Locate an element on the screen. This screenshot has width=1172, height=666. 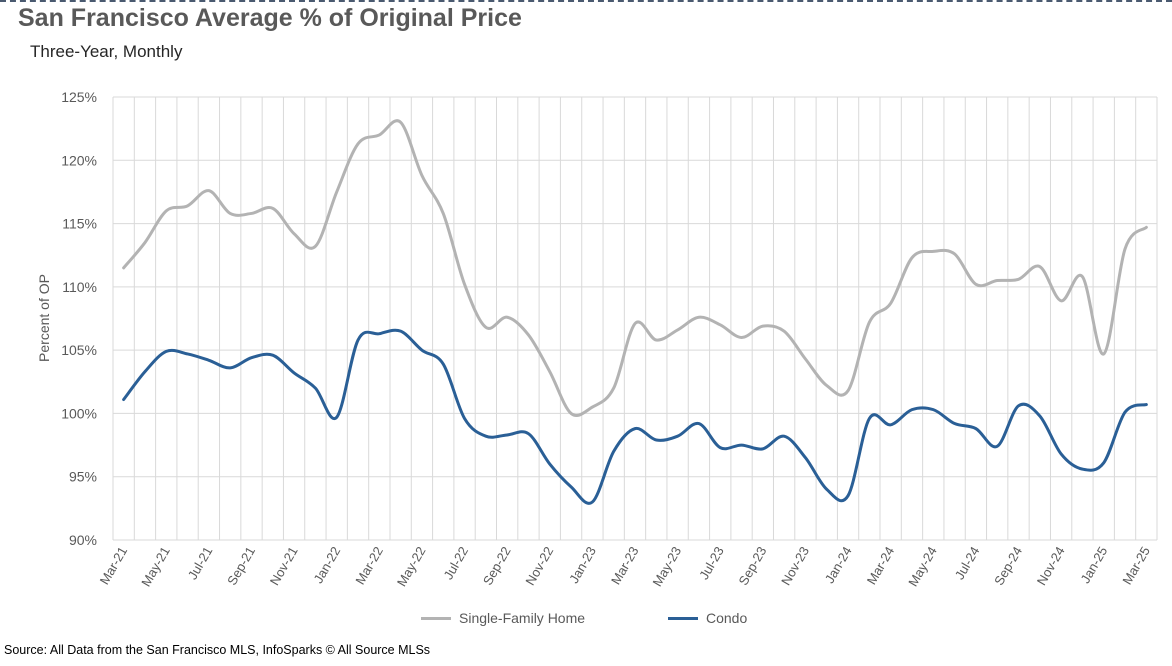
x-tick-label: Mar-23 is located at coordinates (625, 565).